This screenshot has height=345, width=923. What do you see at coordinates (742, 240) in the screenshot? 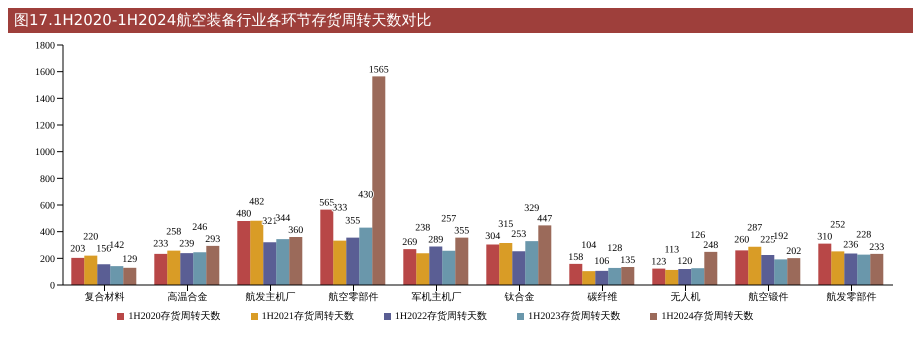
I see `data-label: 260` at bounding box center [742, 240].